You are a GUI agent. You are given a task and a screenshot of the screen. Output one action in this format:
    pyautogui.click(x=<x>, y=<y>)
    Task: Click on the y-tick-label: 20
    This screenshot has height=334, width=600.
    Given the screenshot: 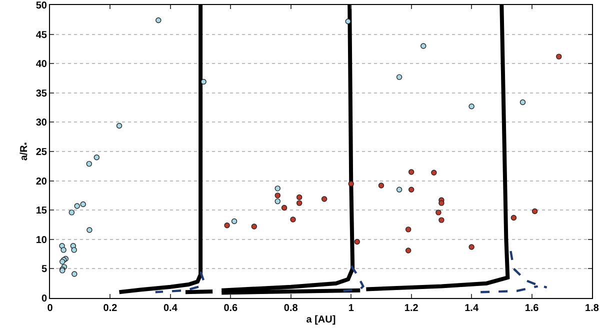 What is the action you would take?
    pyautogui.click(x=42, y=182)
    